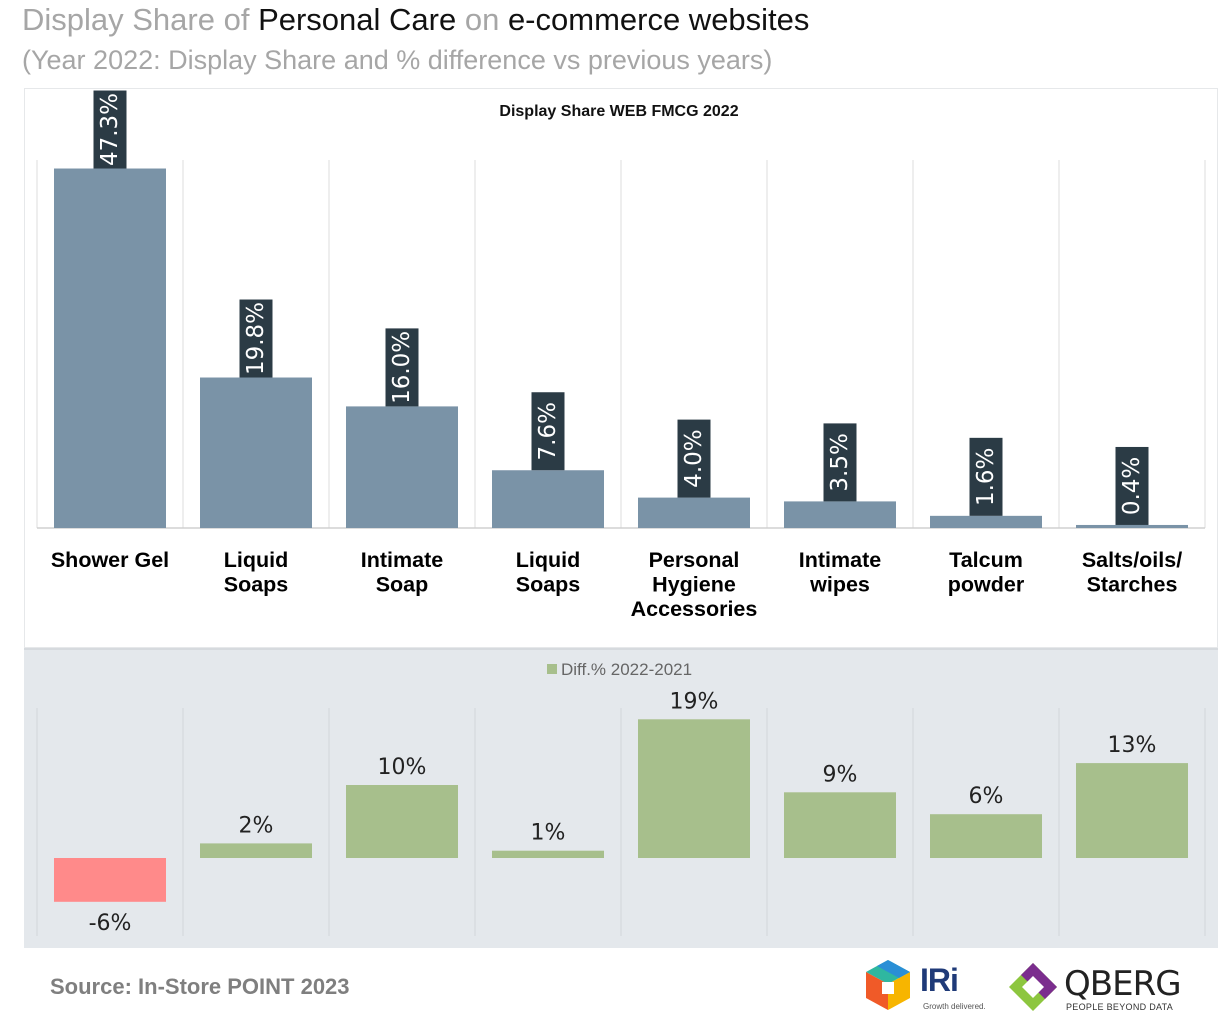  I want to click on iri-cube-icon, so click(888, 985).